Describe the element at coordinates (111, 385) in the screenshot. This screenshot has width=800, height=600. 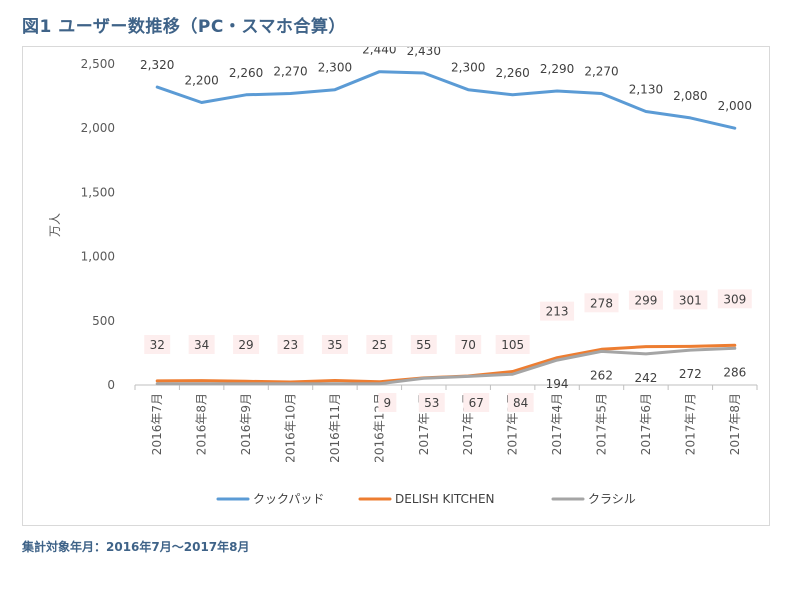
I see `y-tick-label: 0` at that location.